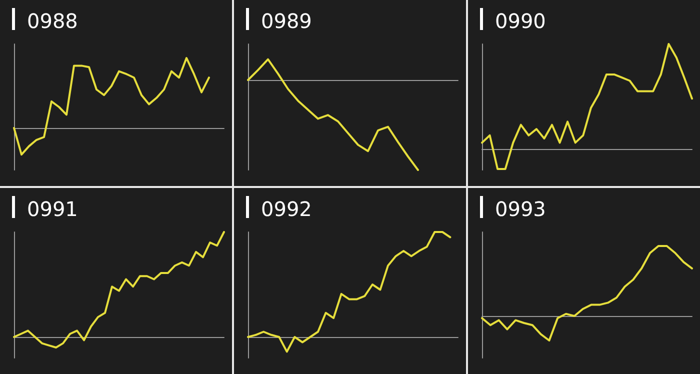 The width and height of the screenshot is (700, 374). I want to click on chart-title: 0991, so click(52, 209).